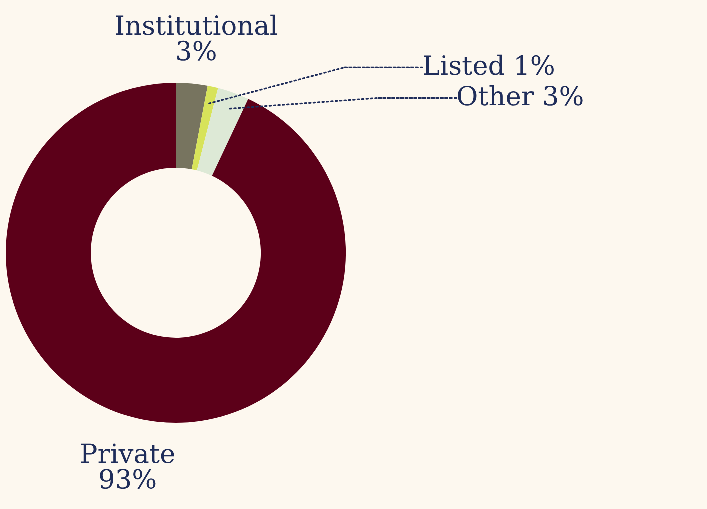  What do you see at coordinates (128, 479) in the screenshot?
I see `data-label: 93%` at bounding box center [128, 479].